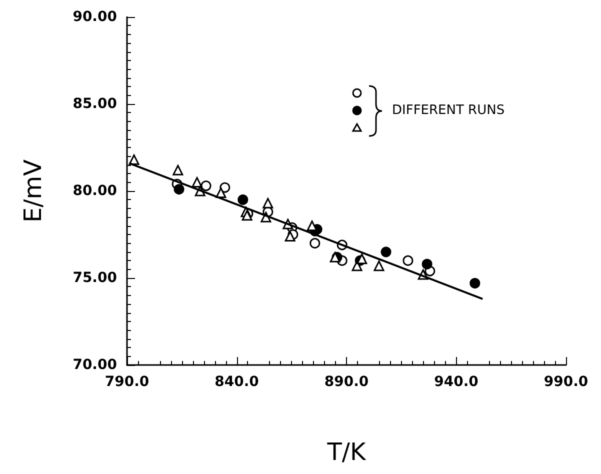 This screenshot has height=474, width=601. Describe the element at coordinates (456, 382) in the screenshot. I see `x-tick-label: 940.0` at that location.